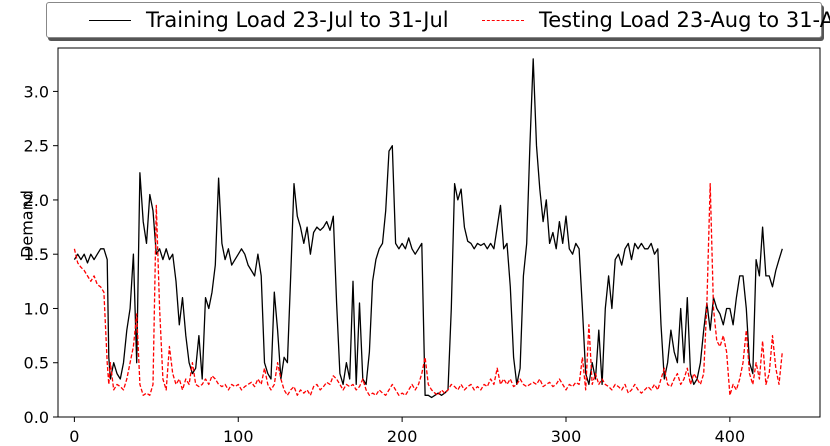  What do you see at coordinates (36, 200) in the screenshot?
I see `y-tick-label: 2.0` at bounding box center [36, 200].